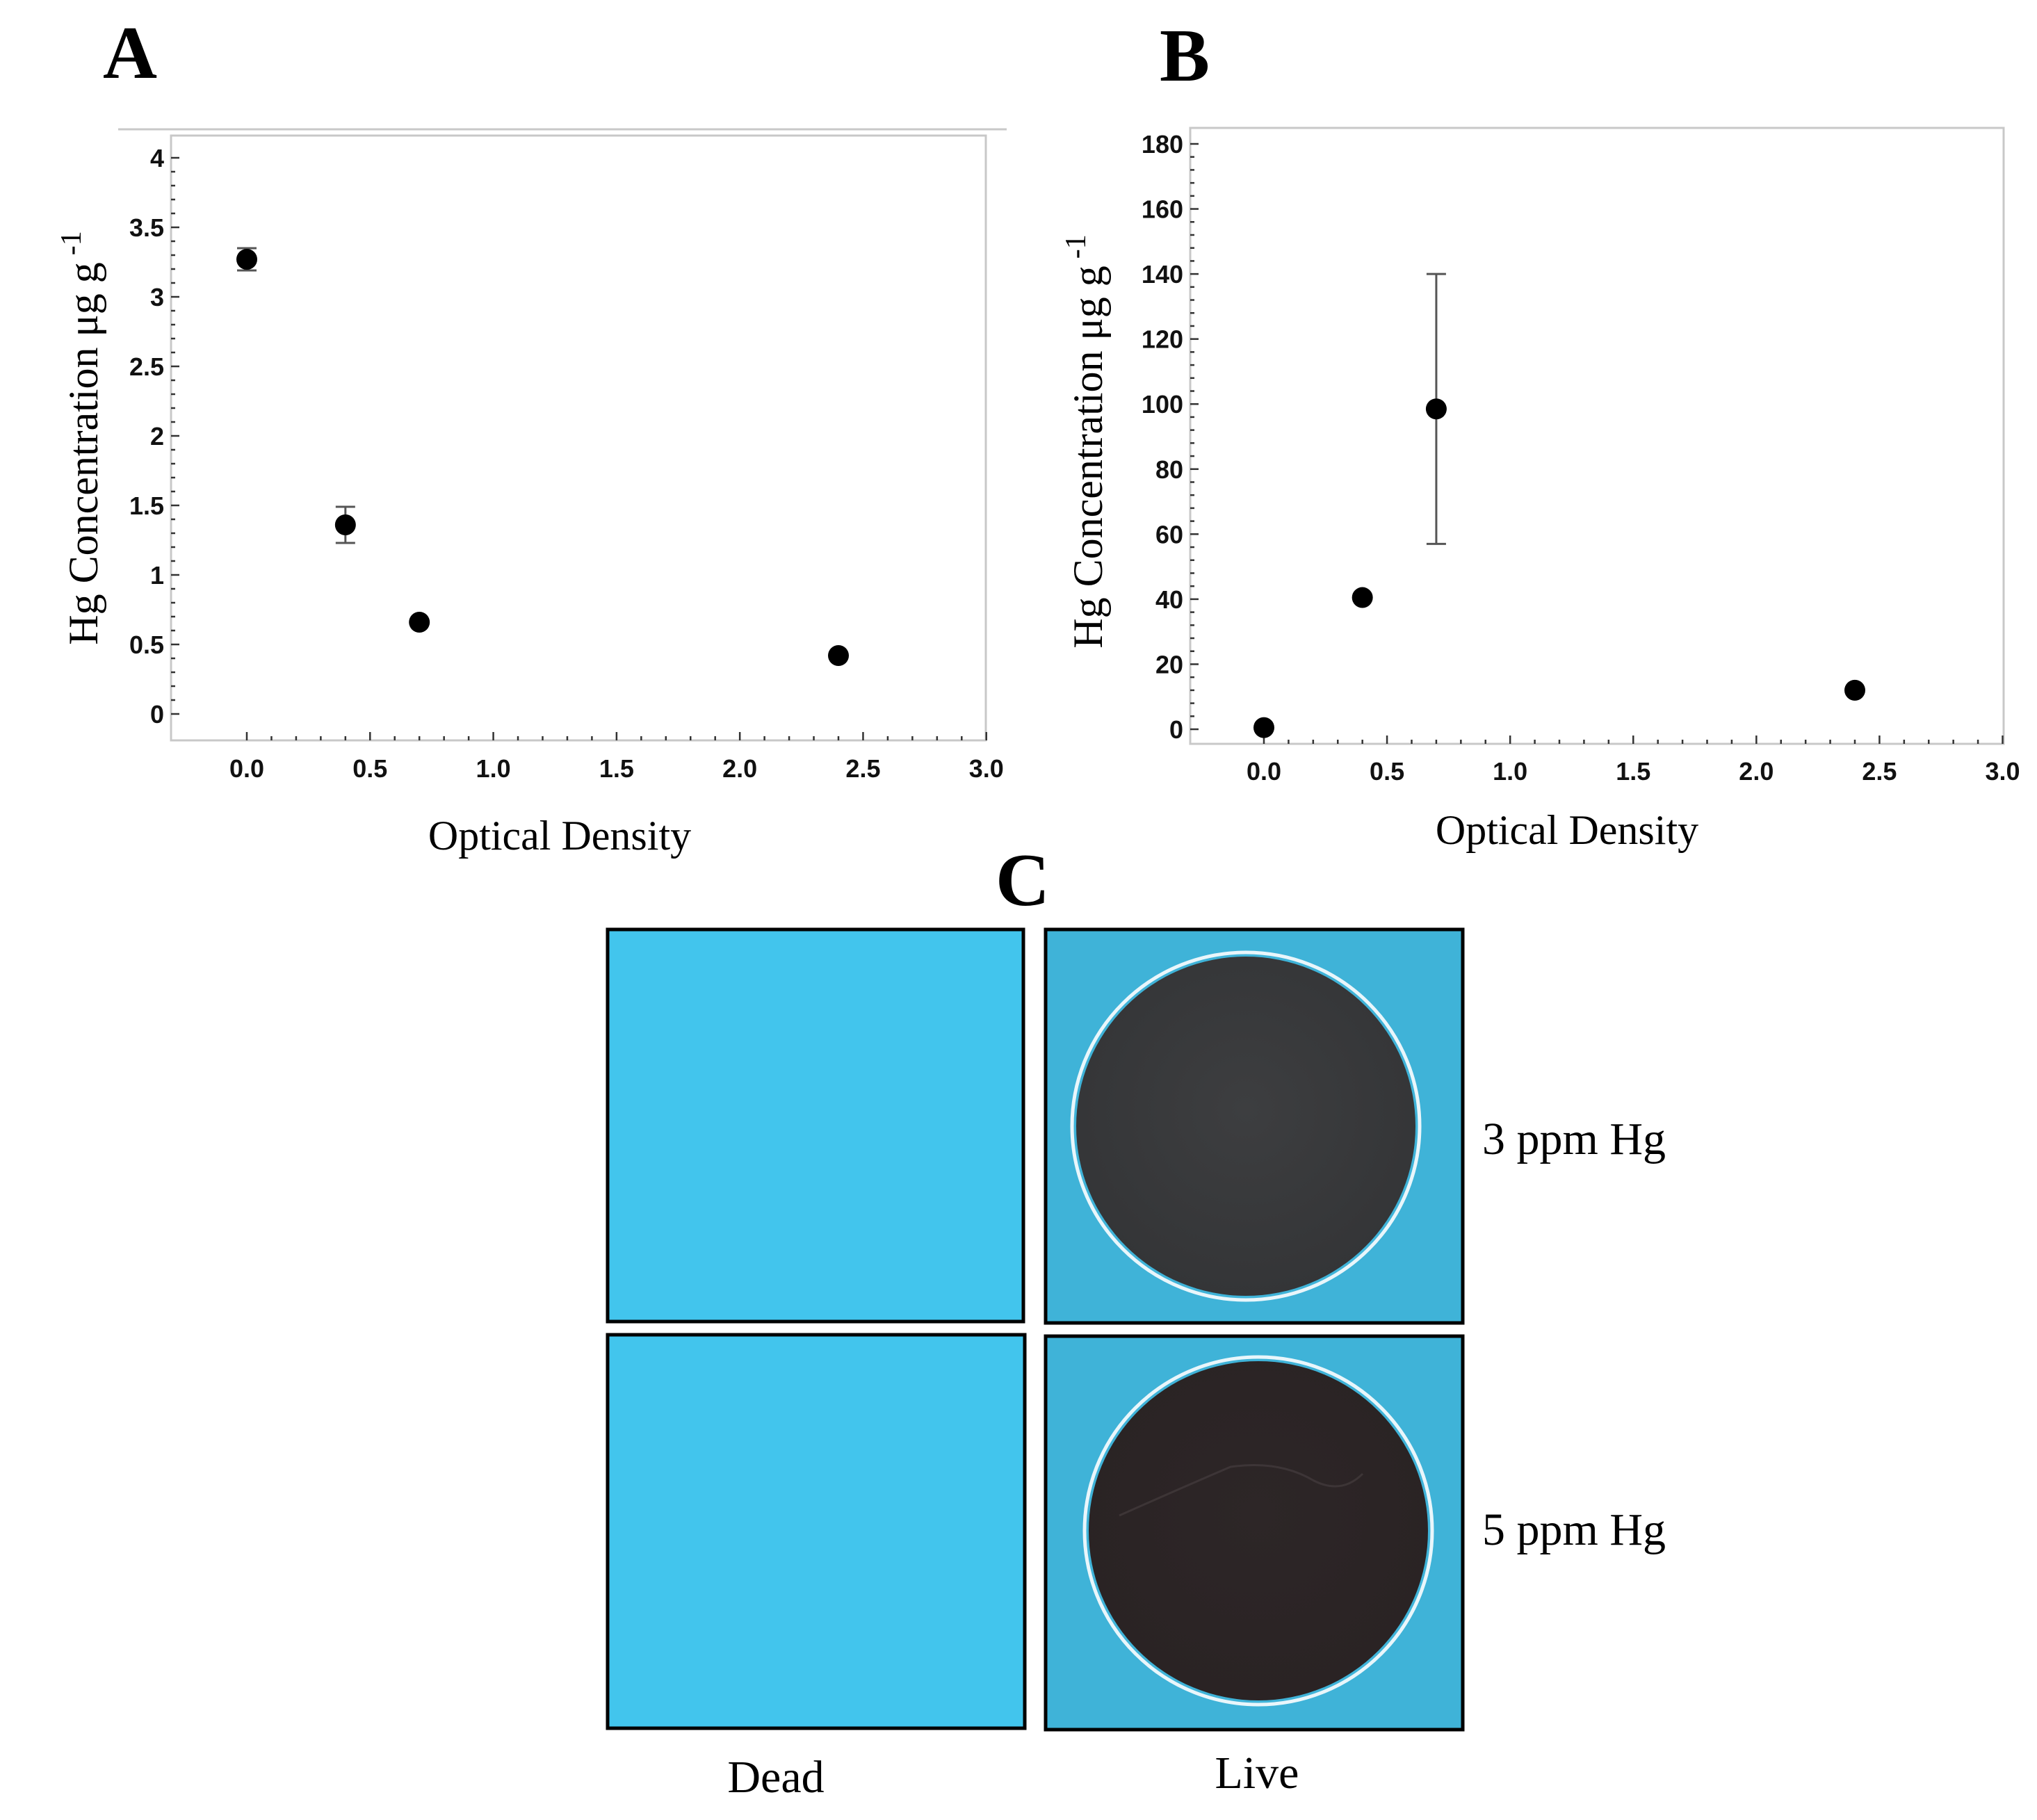 The width and height of the screenshot is (2037, 1820). Describe the element at coordinates (1756, 771) in the screenshot. I see `chart-b-x-tick-label: 2.0` at that location.